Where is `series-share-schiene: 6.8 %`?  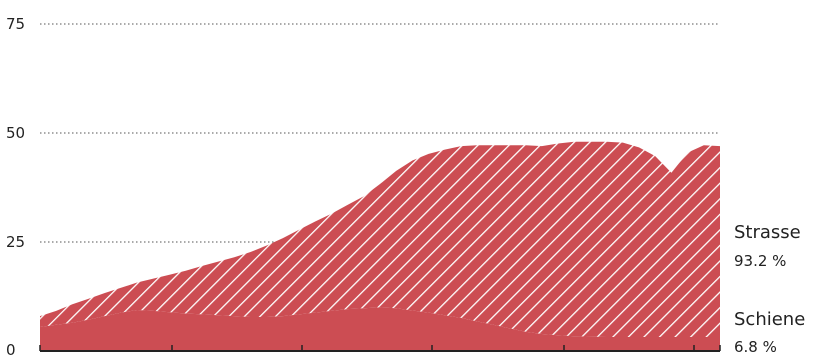 series-share-schiene: 6.8 % is located at coordinates (755, 347).